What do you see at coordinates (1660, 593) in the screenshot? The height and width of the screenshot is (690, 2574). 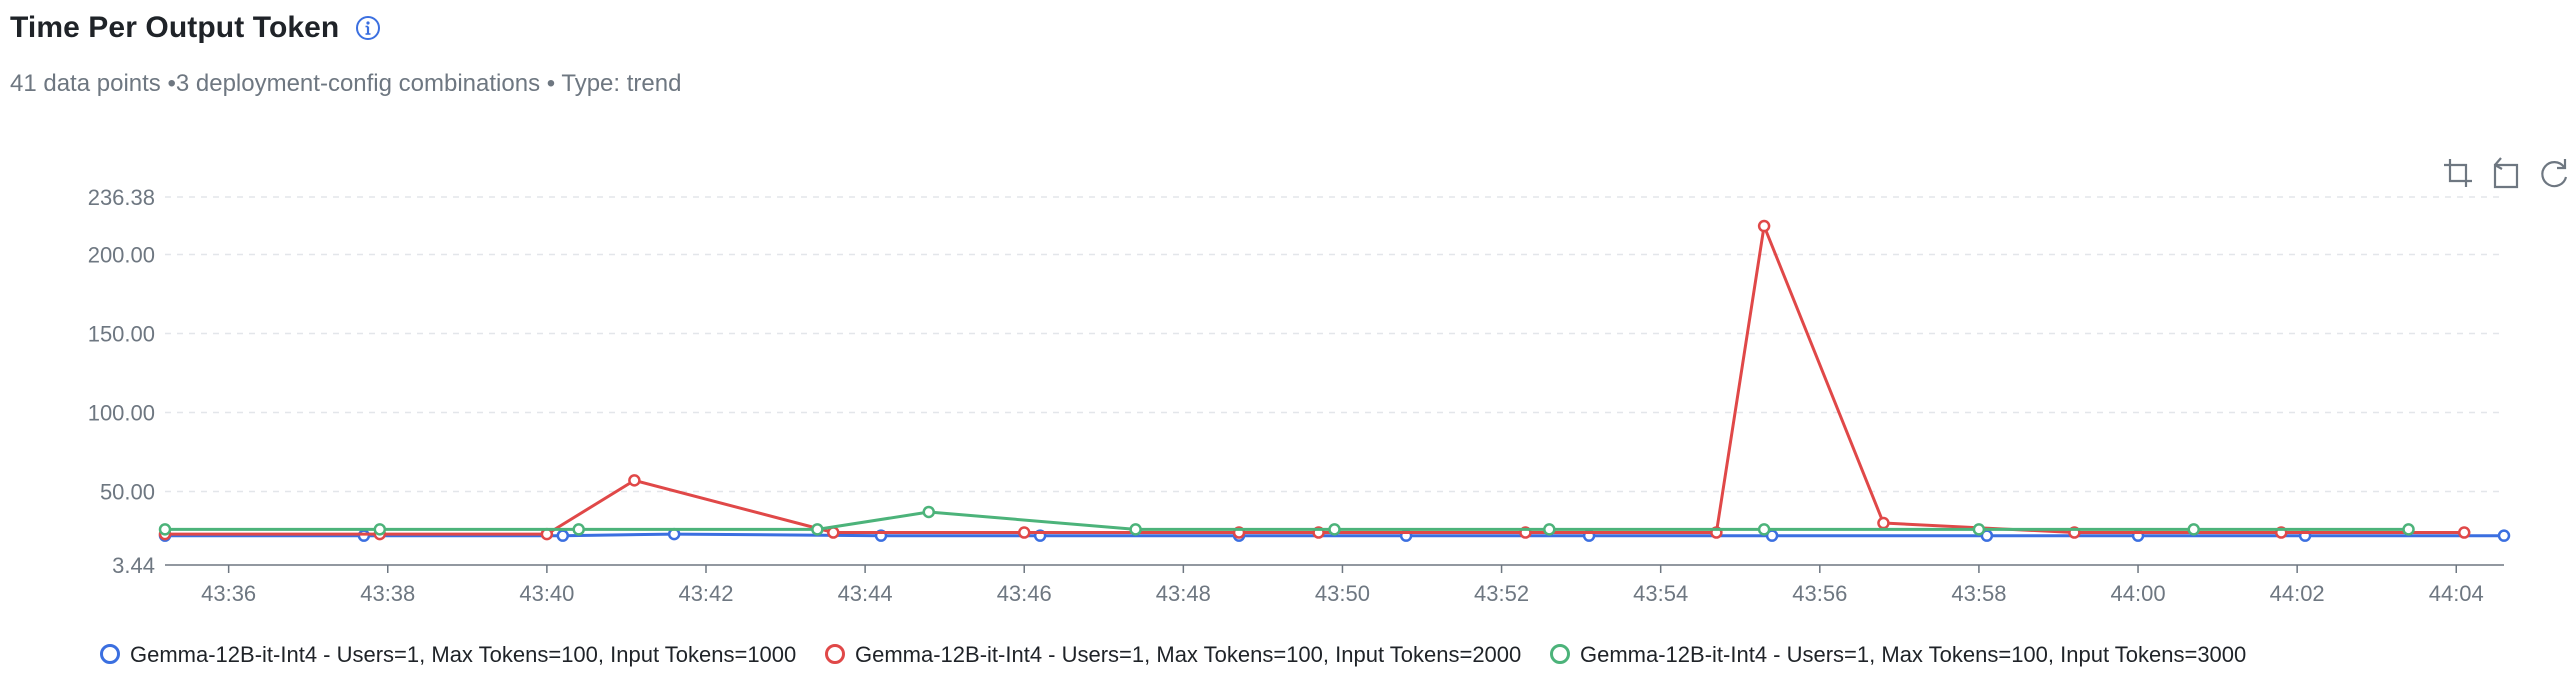 I see `x-tick-label: 43:54` at bounding box center [1660, 593].